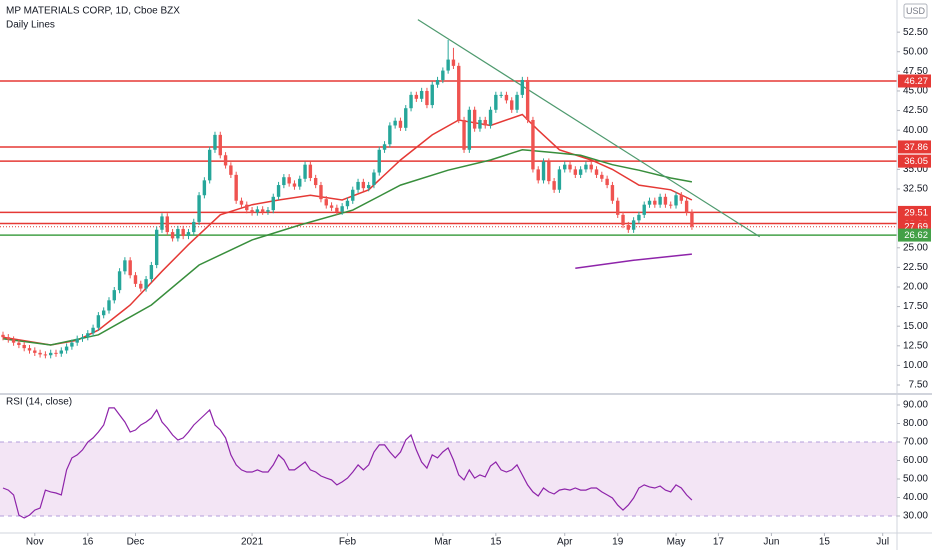 The image size is (932, 550). What do you see at coordinates (915, 287) in the screenshot?
I see `y-tick-label: 20.00` at bounding box center [915, 287].